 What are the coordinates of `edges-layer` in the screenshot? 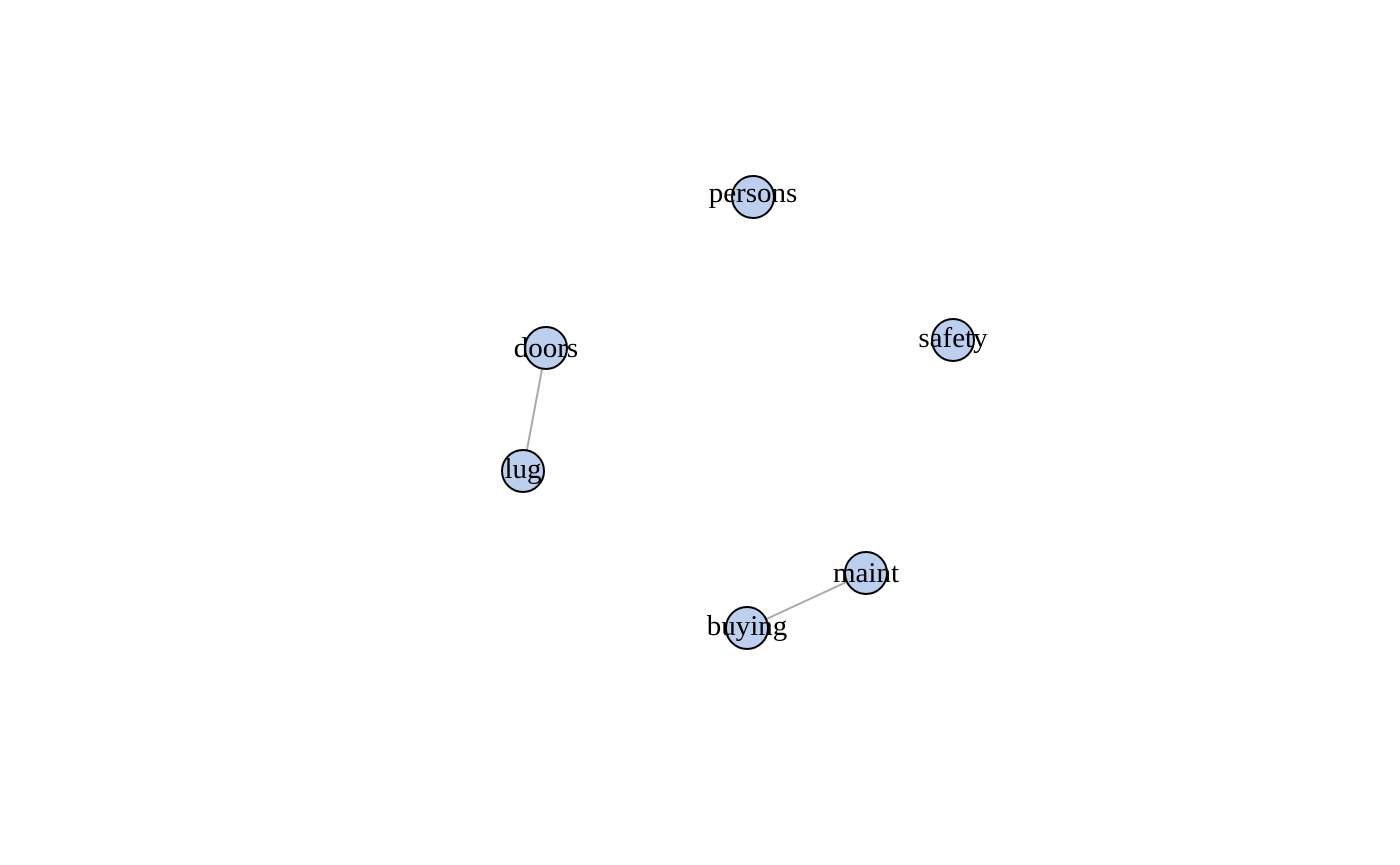 It's located at (694, 488).